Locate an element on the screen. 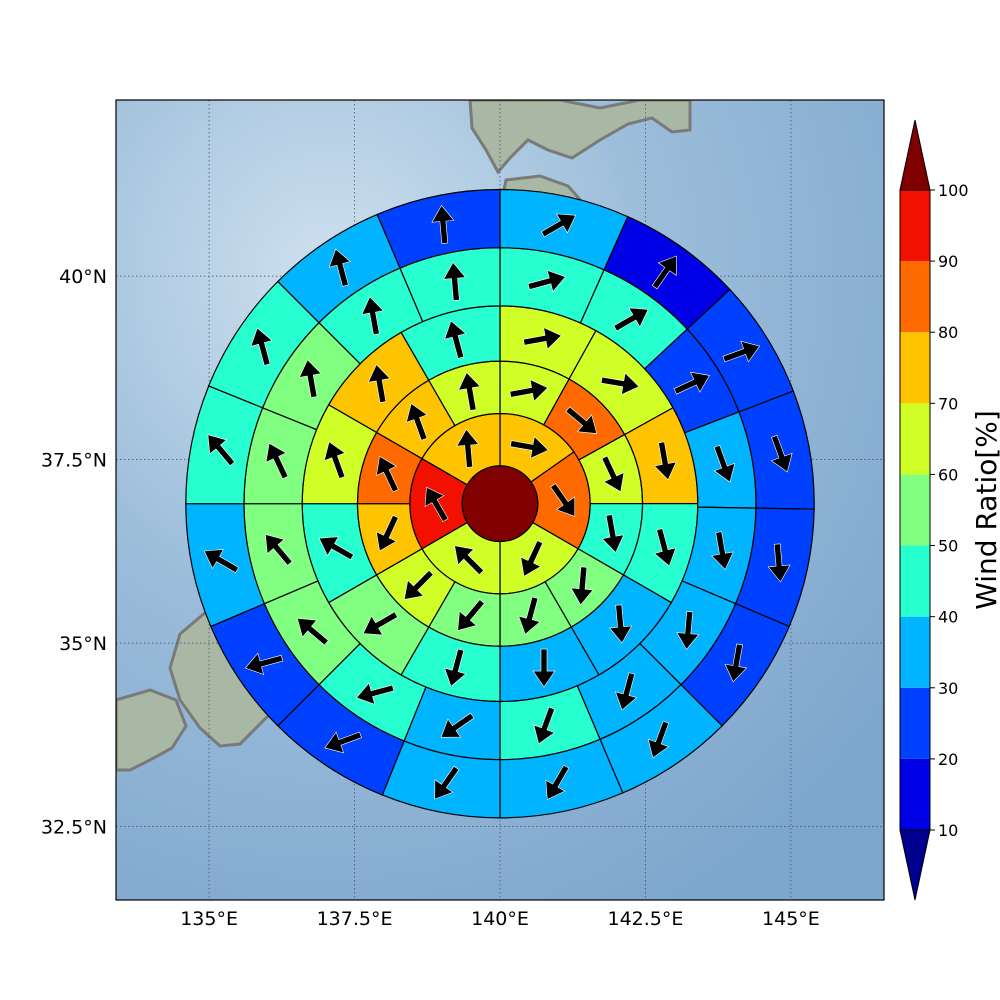 This screenshot has width=1000, height=1000. colorbar-label: Wind Ratio[%] is located at coordinates (985, 510).